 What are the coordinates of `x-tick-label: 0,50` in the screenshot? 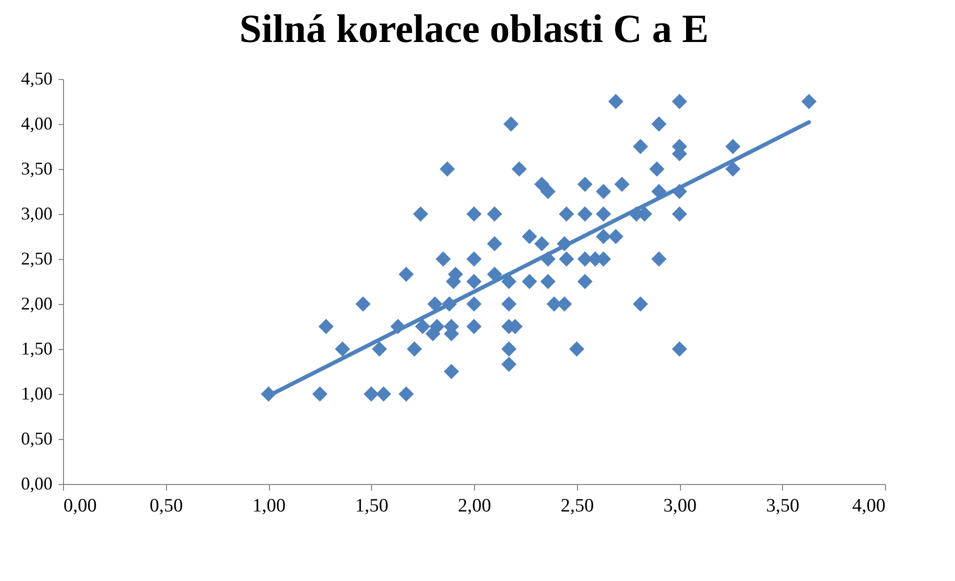 It's located at (166, 506).